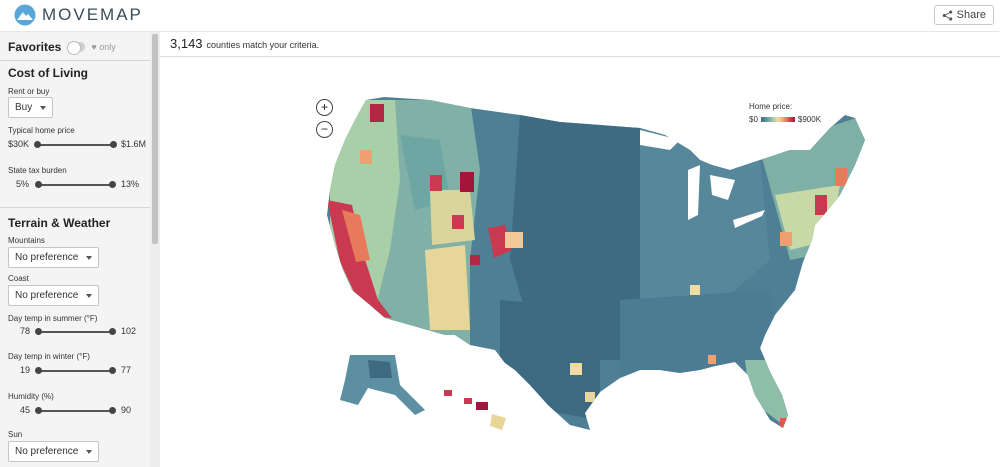 The image size is (1000, 467). Describe the element at coordinates (694, 192) in the screenshot. I see `lake-michigan` at that location.